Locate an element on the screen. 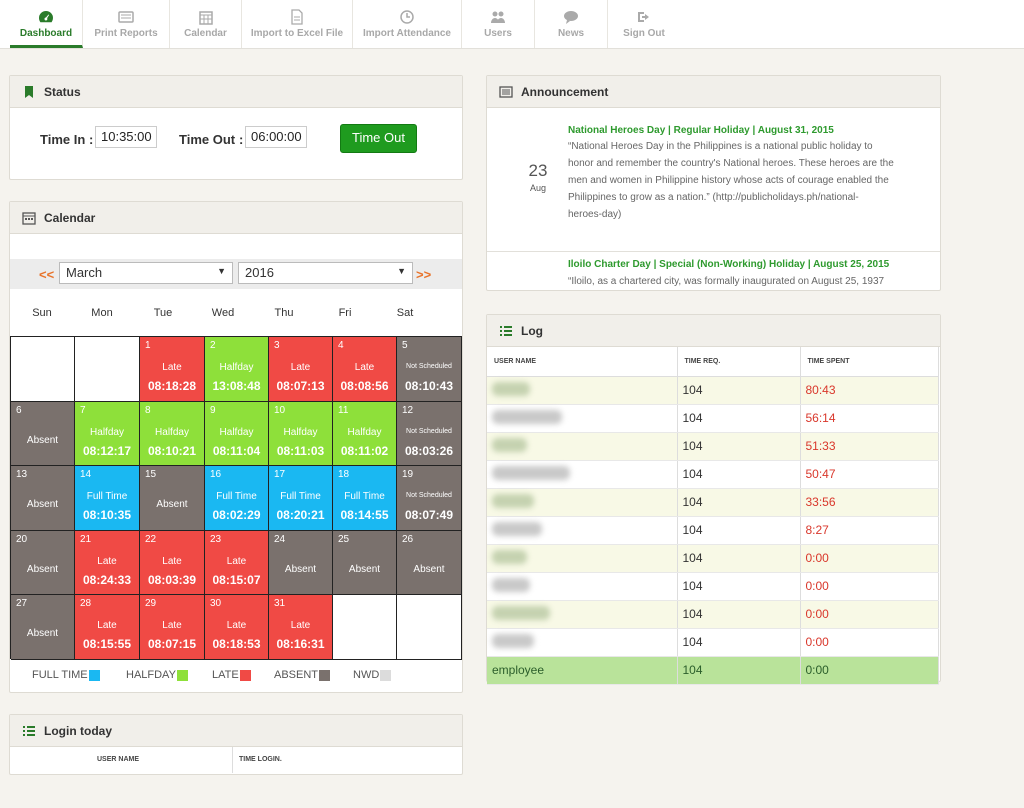 The width and height of the screenshot is (1024, 808). calendar-day-cell: 22 Late 08:03:39 is located at coordinates (172, 563).